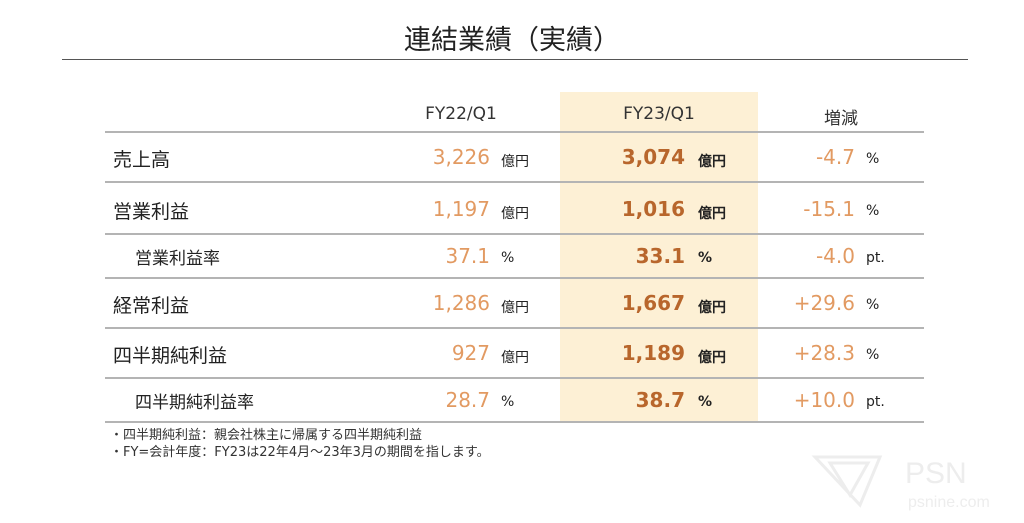 The image size is (1024, 523). Describe the element at coordinates (949, 502) in the screenshot. I see `svg-text: psnine.com` at that location.